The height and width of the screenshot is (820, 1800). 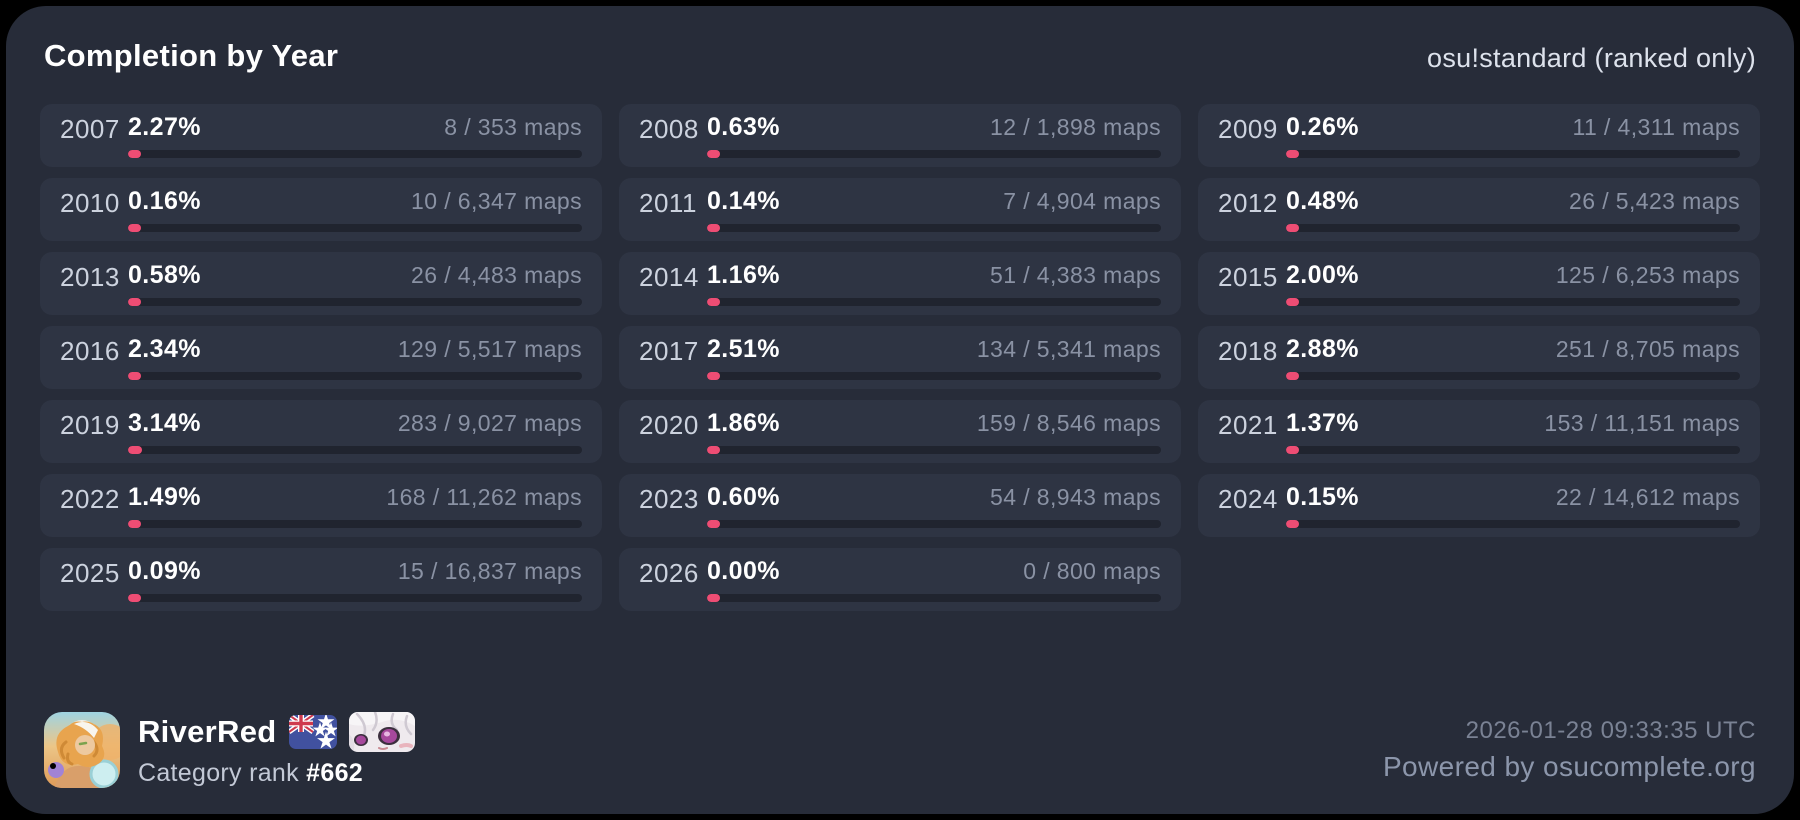 What do you see at coordinates (743, 571) in the screenshot?
I see `completion-percent: 0.00%` at bounding box center [743, 571].